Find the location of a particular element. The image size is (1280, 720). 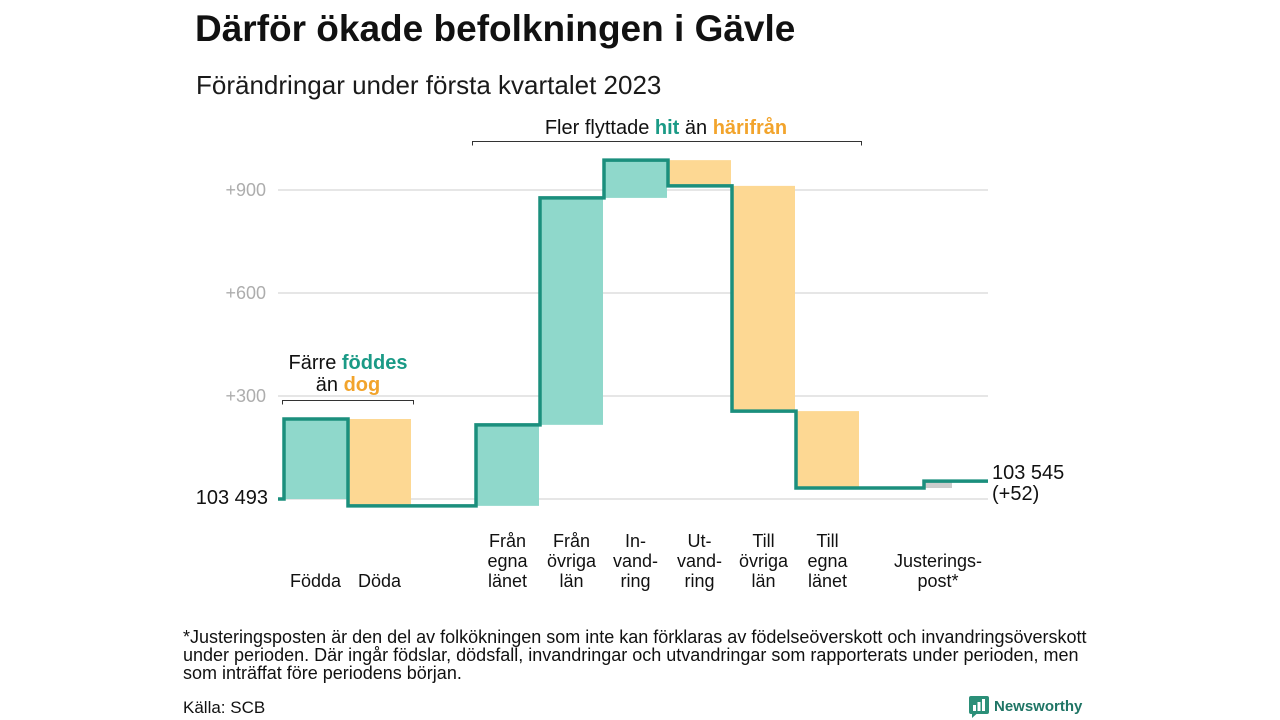

bar-fran-ovriga-lan is located at coordinates (571, 311).